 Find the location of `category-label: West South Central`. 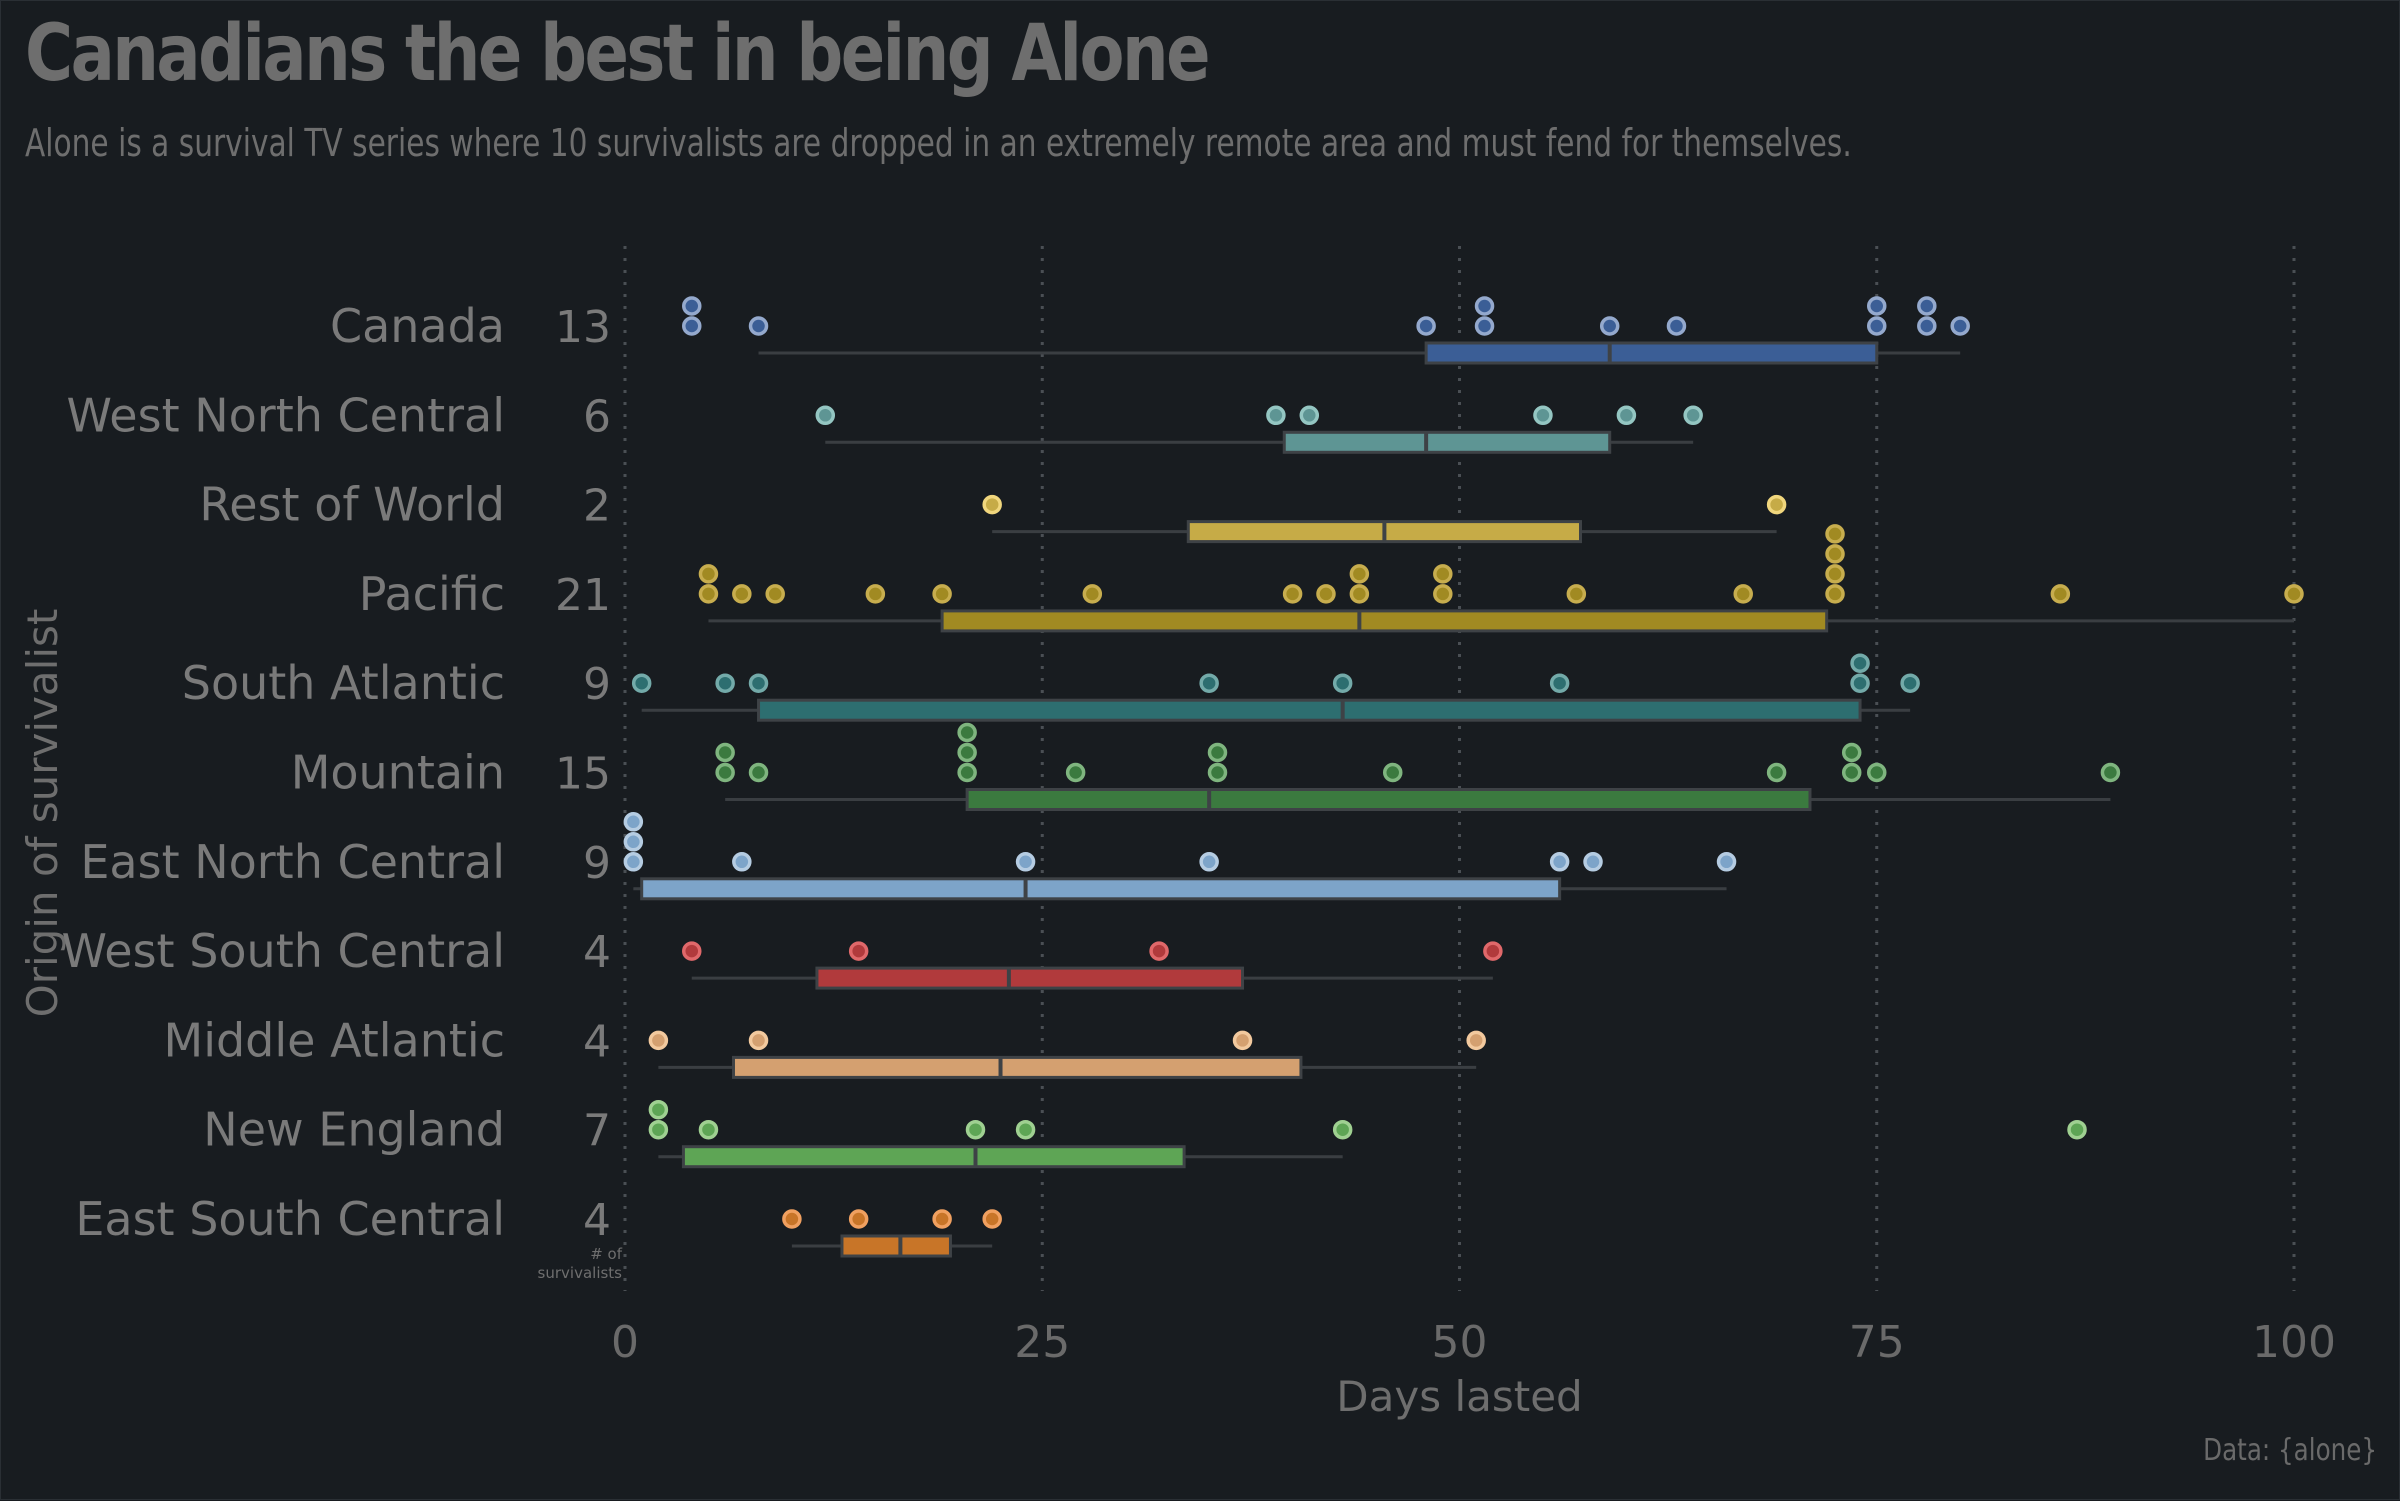

category-label: West South Central is located at coordinates (283, 951).